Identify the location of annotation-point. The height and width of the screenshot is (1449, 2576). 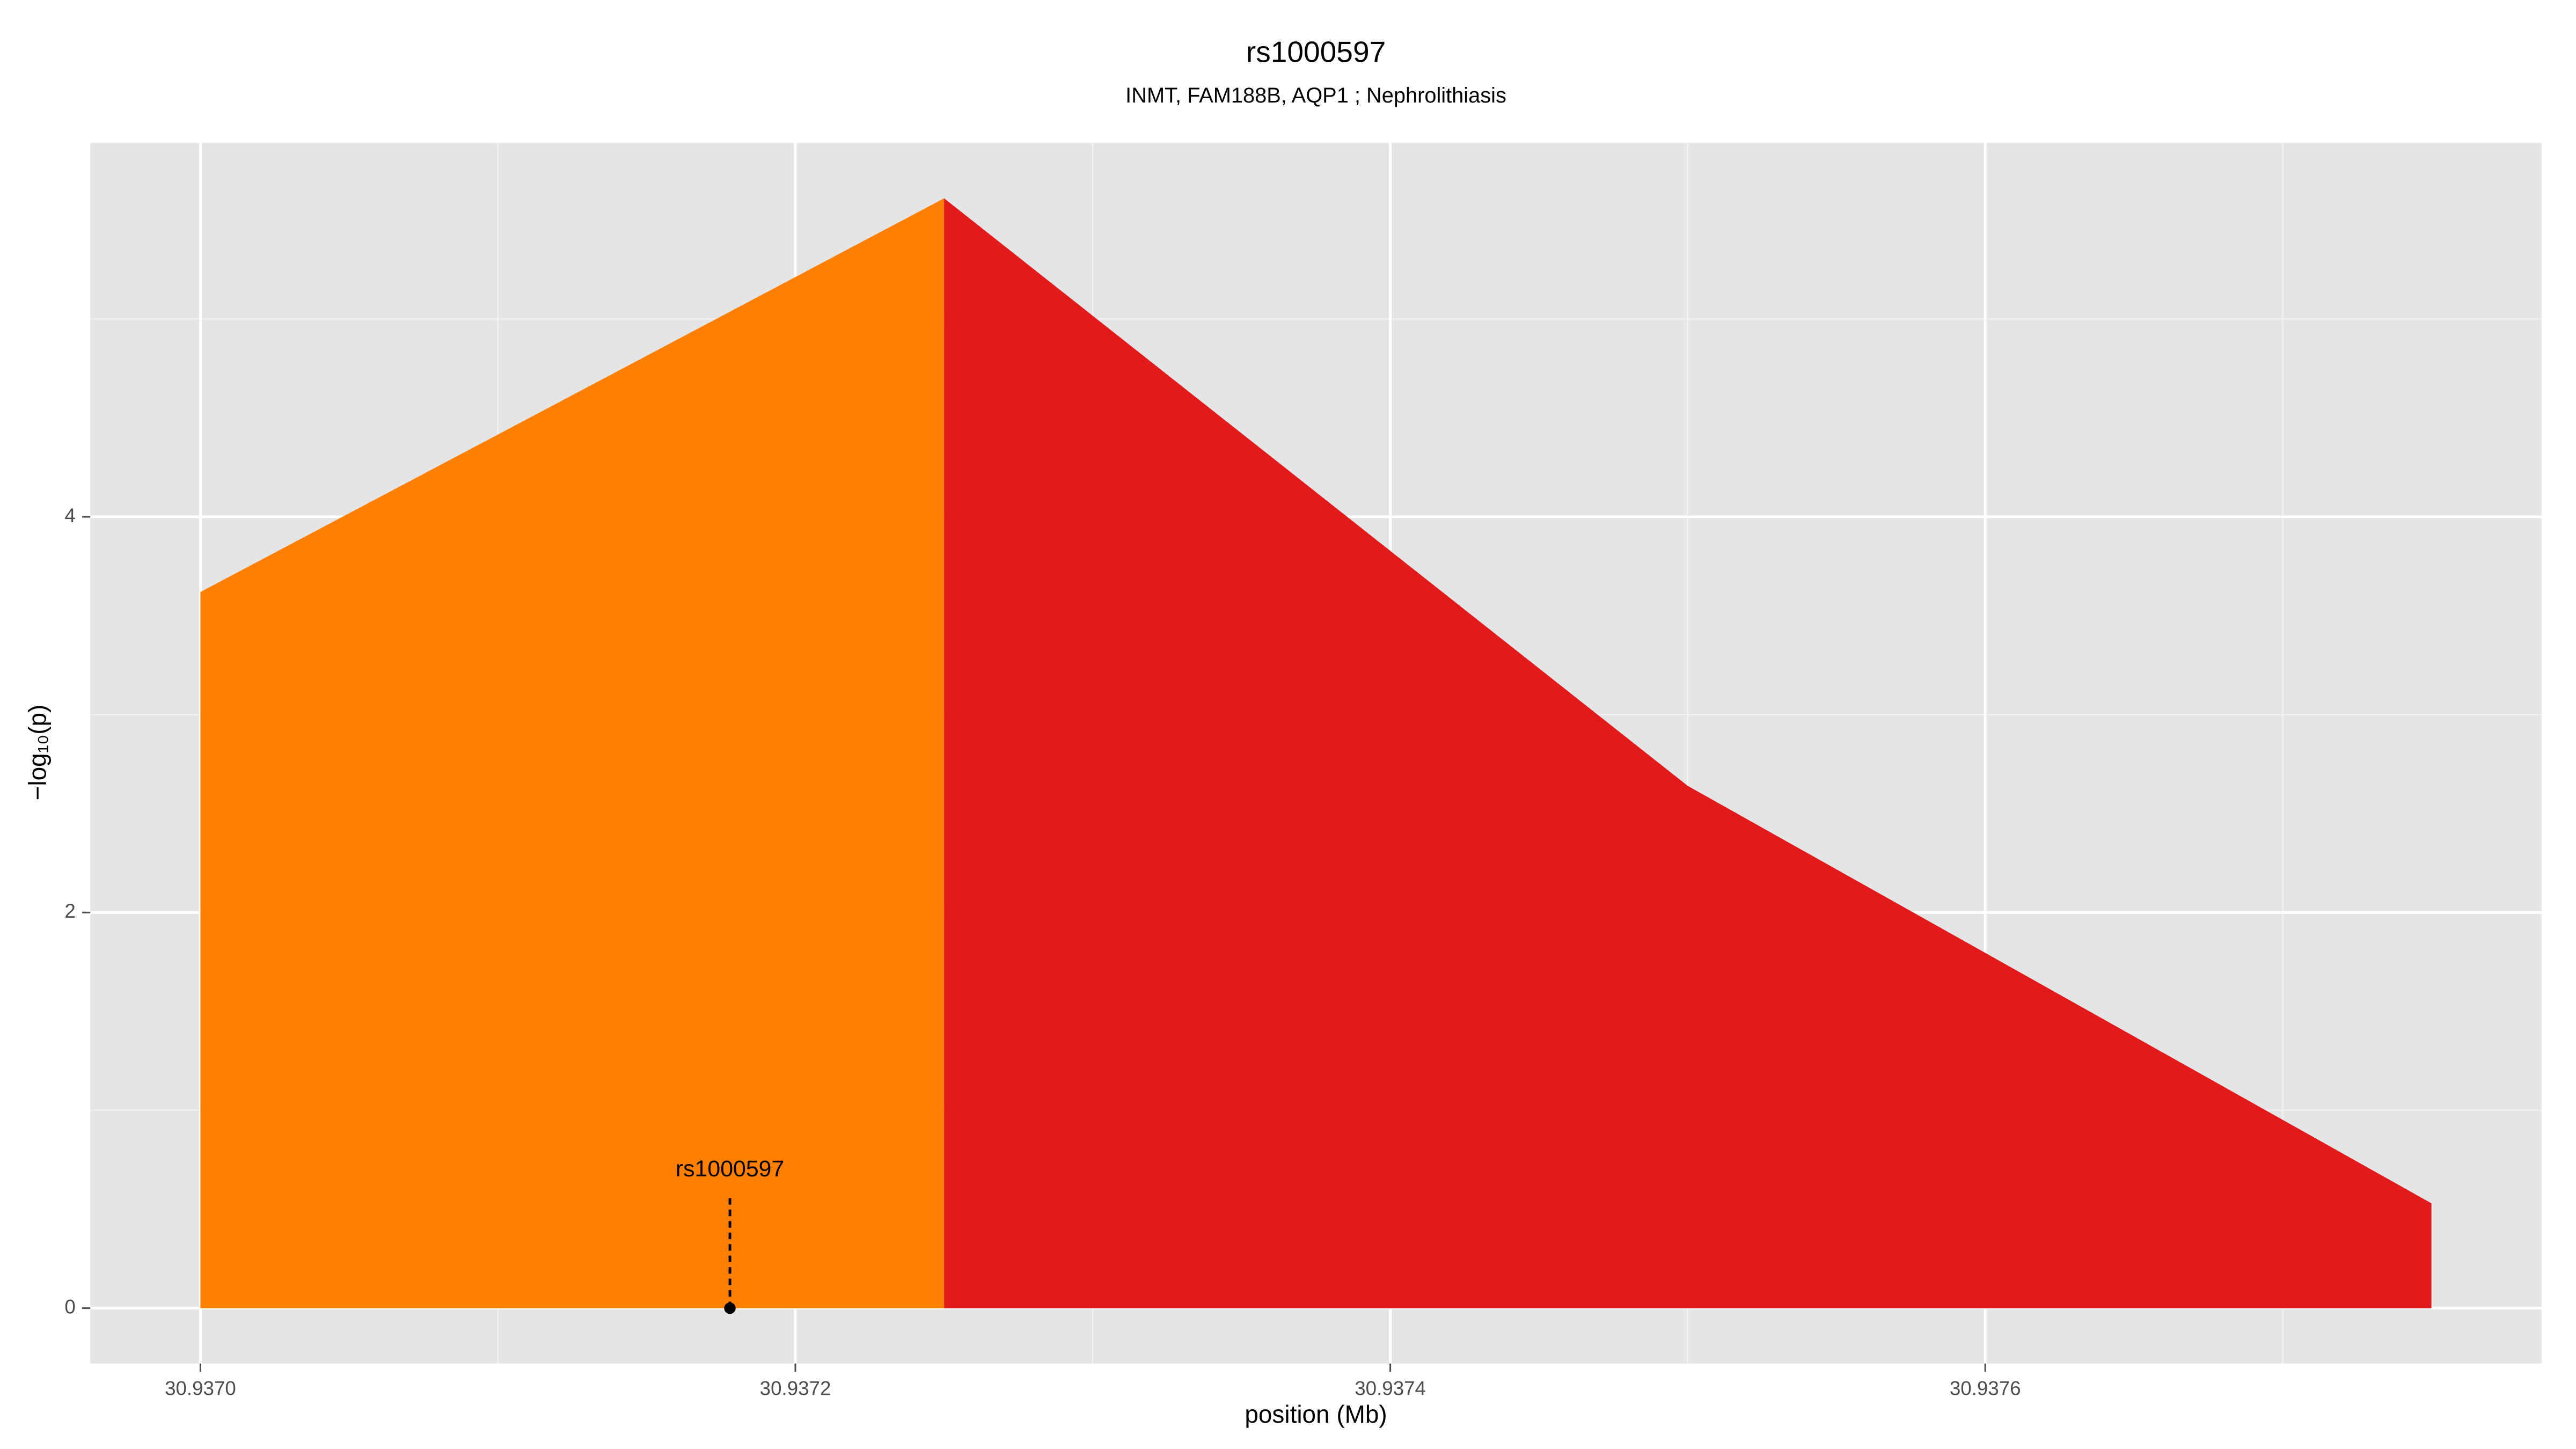
(730, 1308).